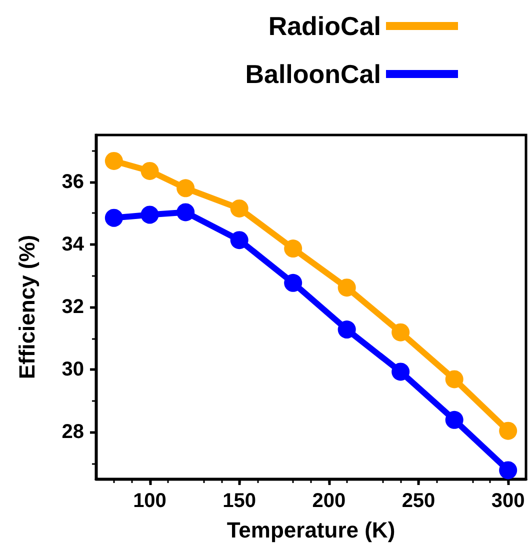 The width and height of the screenshot is (528, 552). Describe the element at coordinates (313, 74) in the screenshot. I see `legend-label: BalloonCal` at that location.